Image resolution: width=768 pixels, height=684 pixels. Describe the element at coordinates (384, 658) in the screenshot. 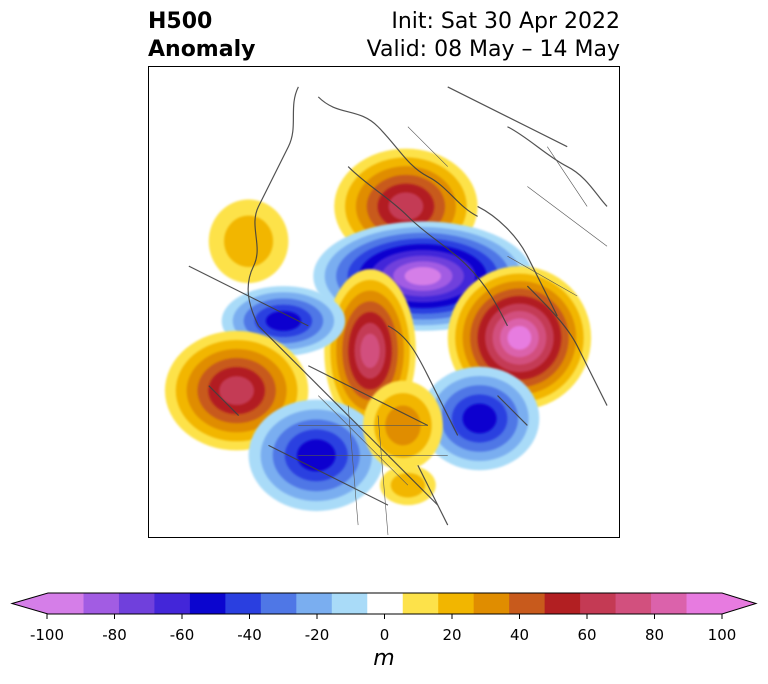

I see `colorbar-unit-label: m` at that location.